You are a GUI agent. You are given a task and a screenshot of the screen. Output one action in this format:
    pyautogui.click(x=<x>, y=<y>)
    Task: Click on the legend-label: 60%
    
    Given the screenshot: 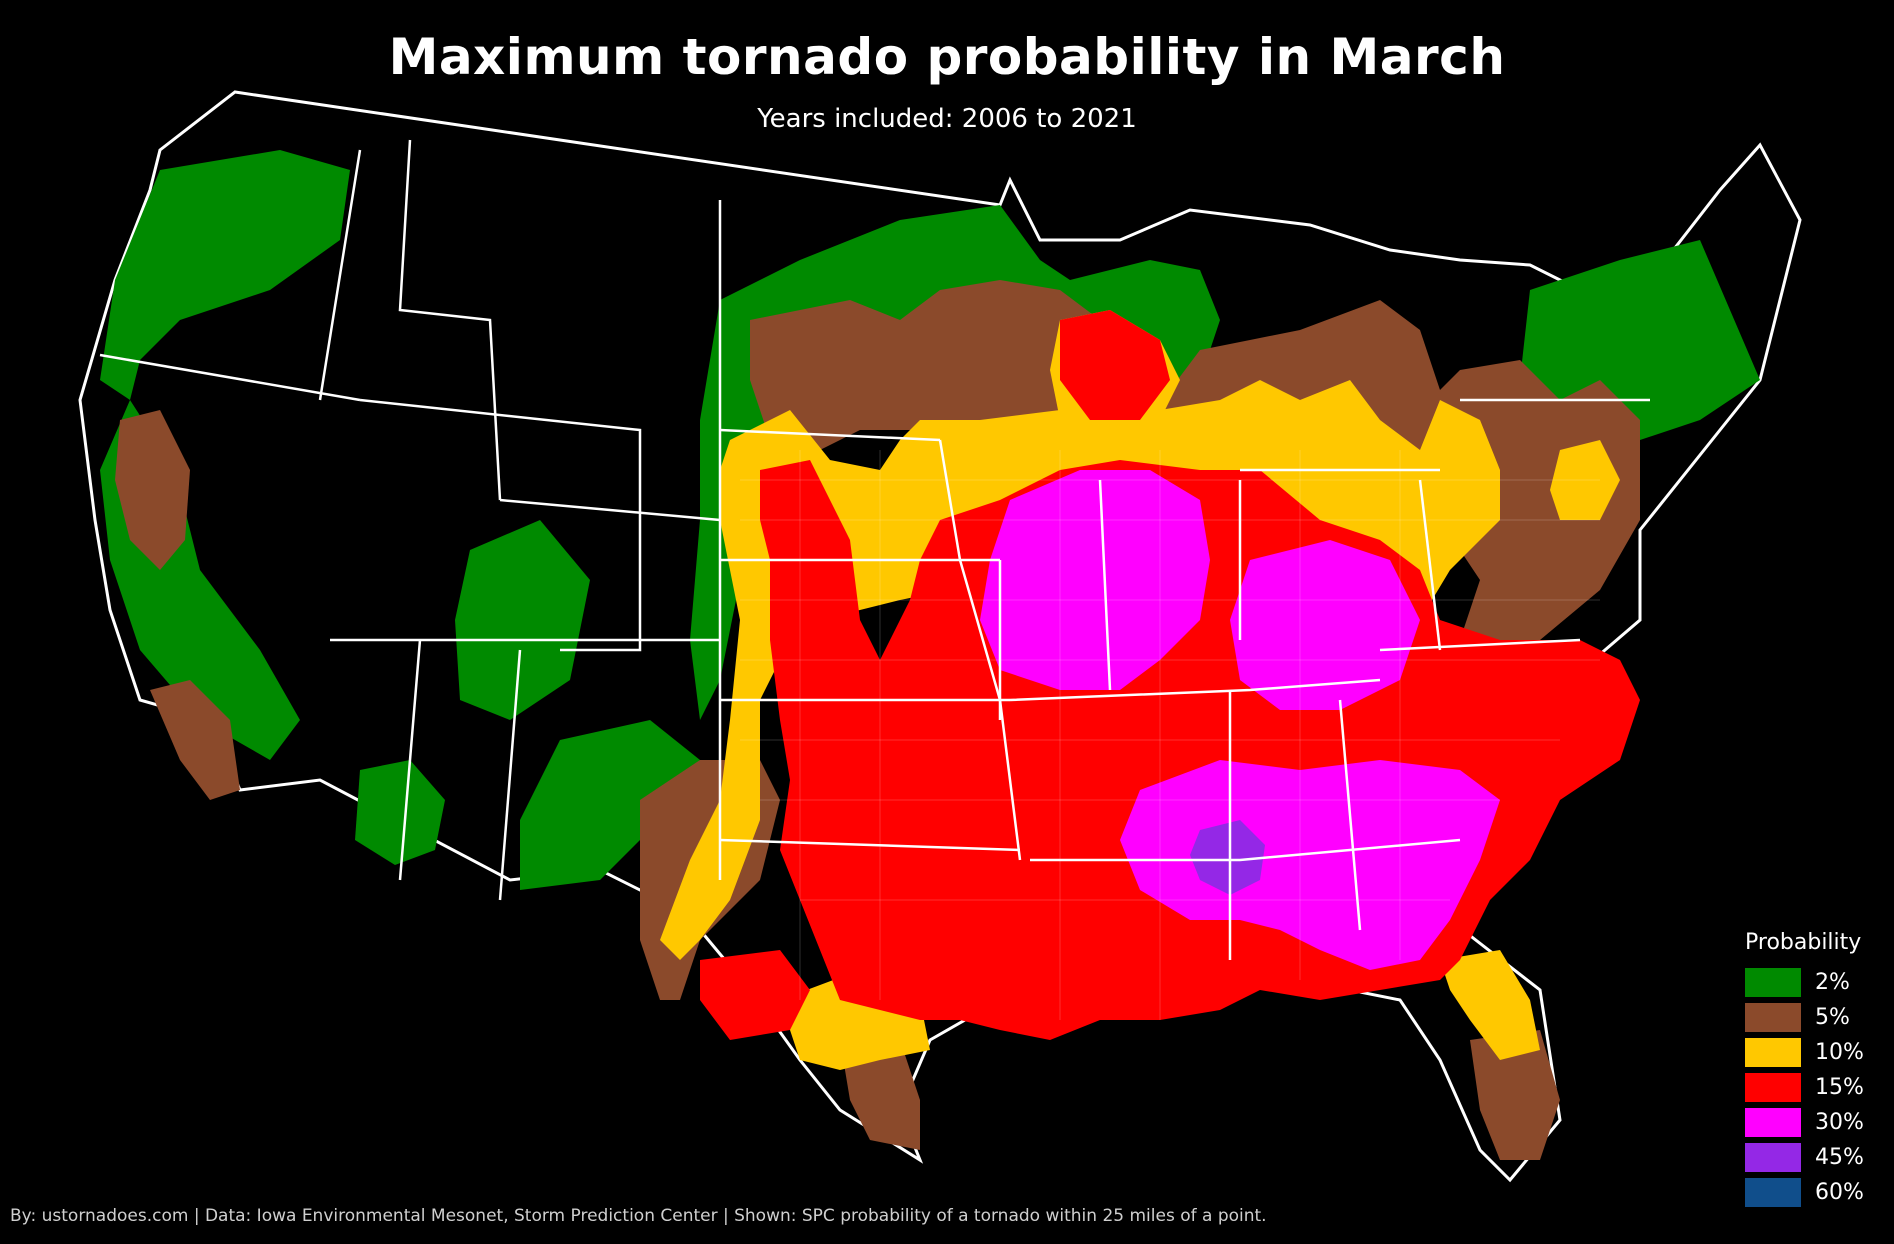 What is the action you would take?
    pyautogui.click(x=1839, y=1192)
    